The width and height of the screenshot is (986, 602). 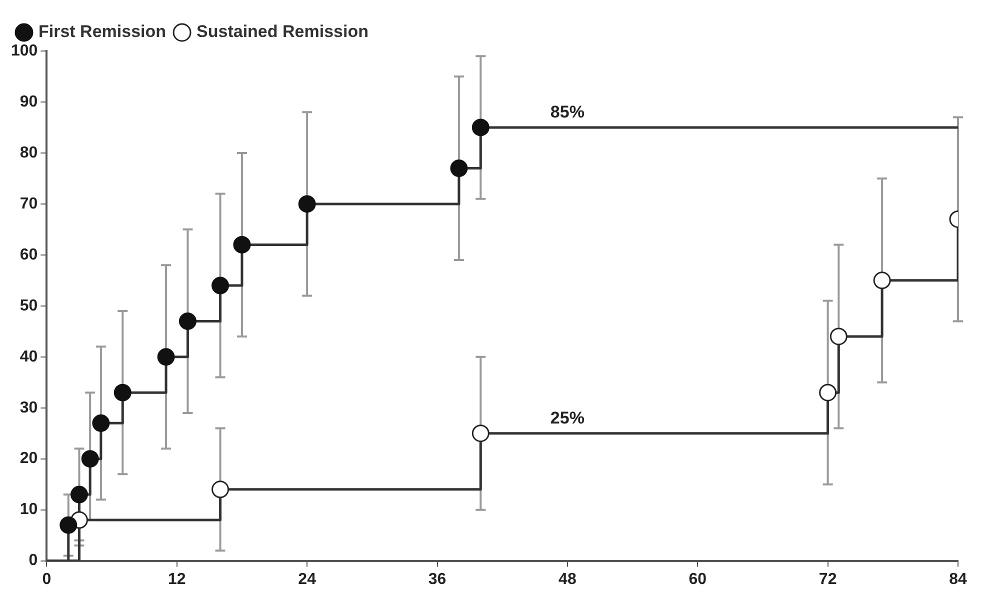 What do you see at coordinates (282, 32) in the screenshot?
I see `legend-label: Sustained Remission` at bounding box center [282, 32].